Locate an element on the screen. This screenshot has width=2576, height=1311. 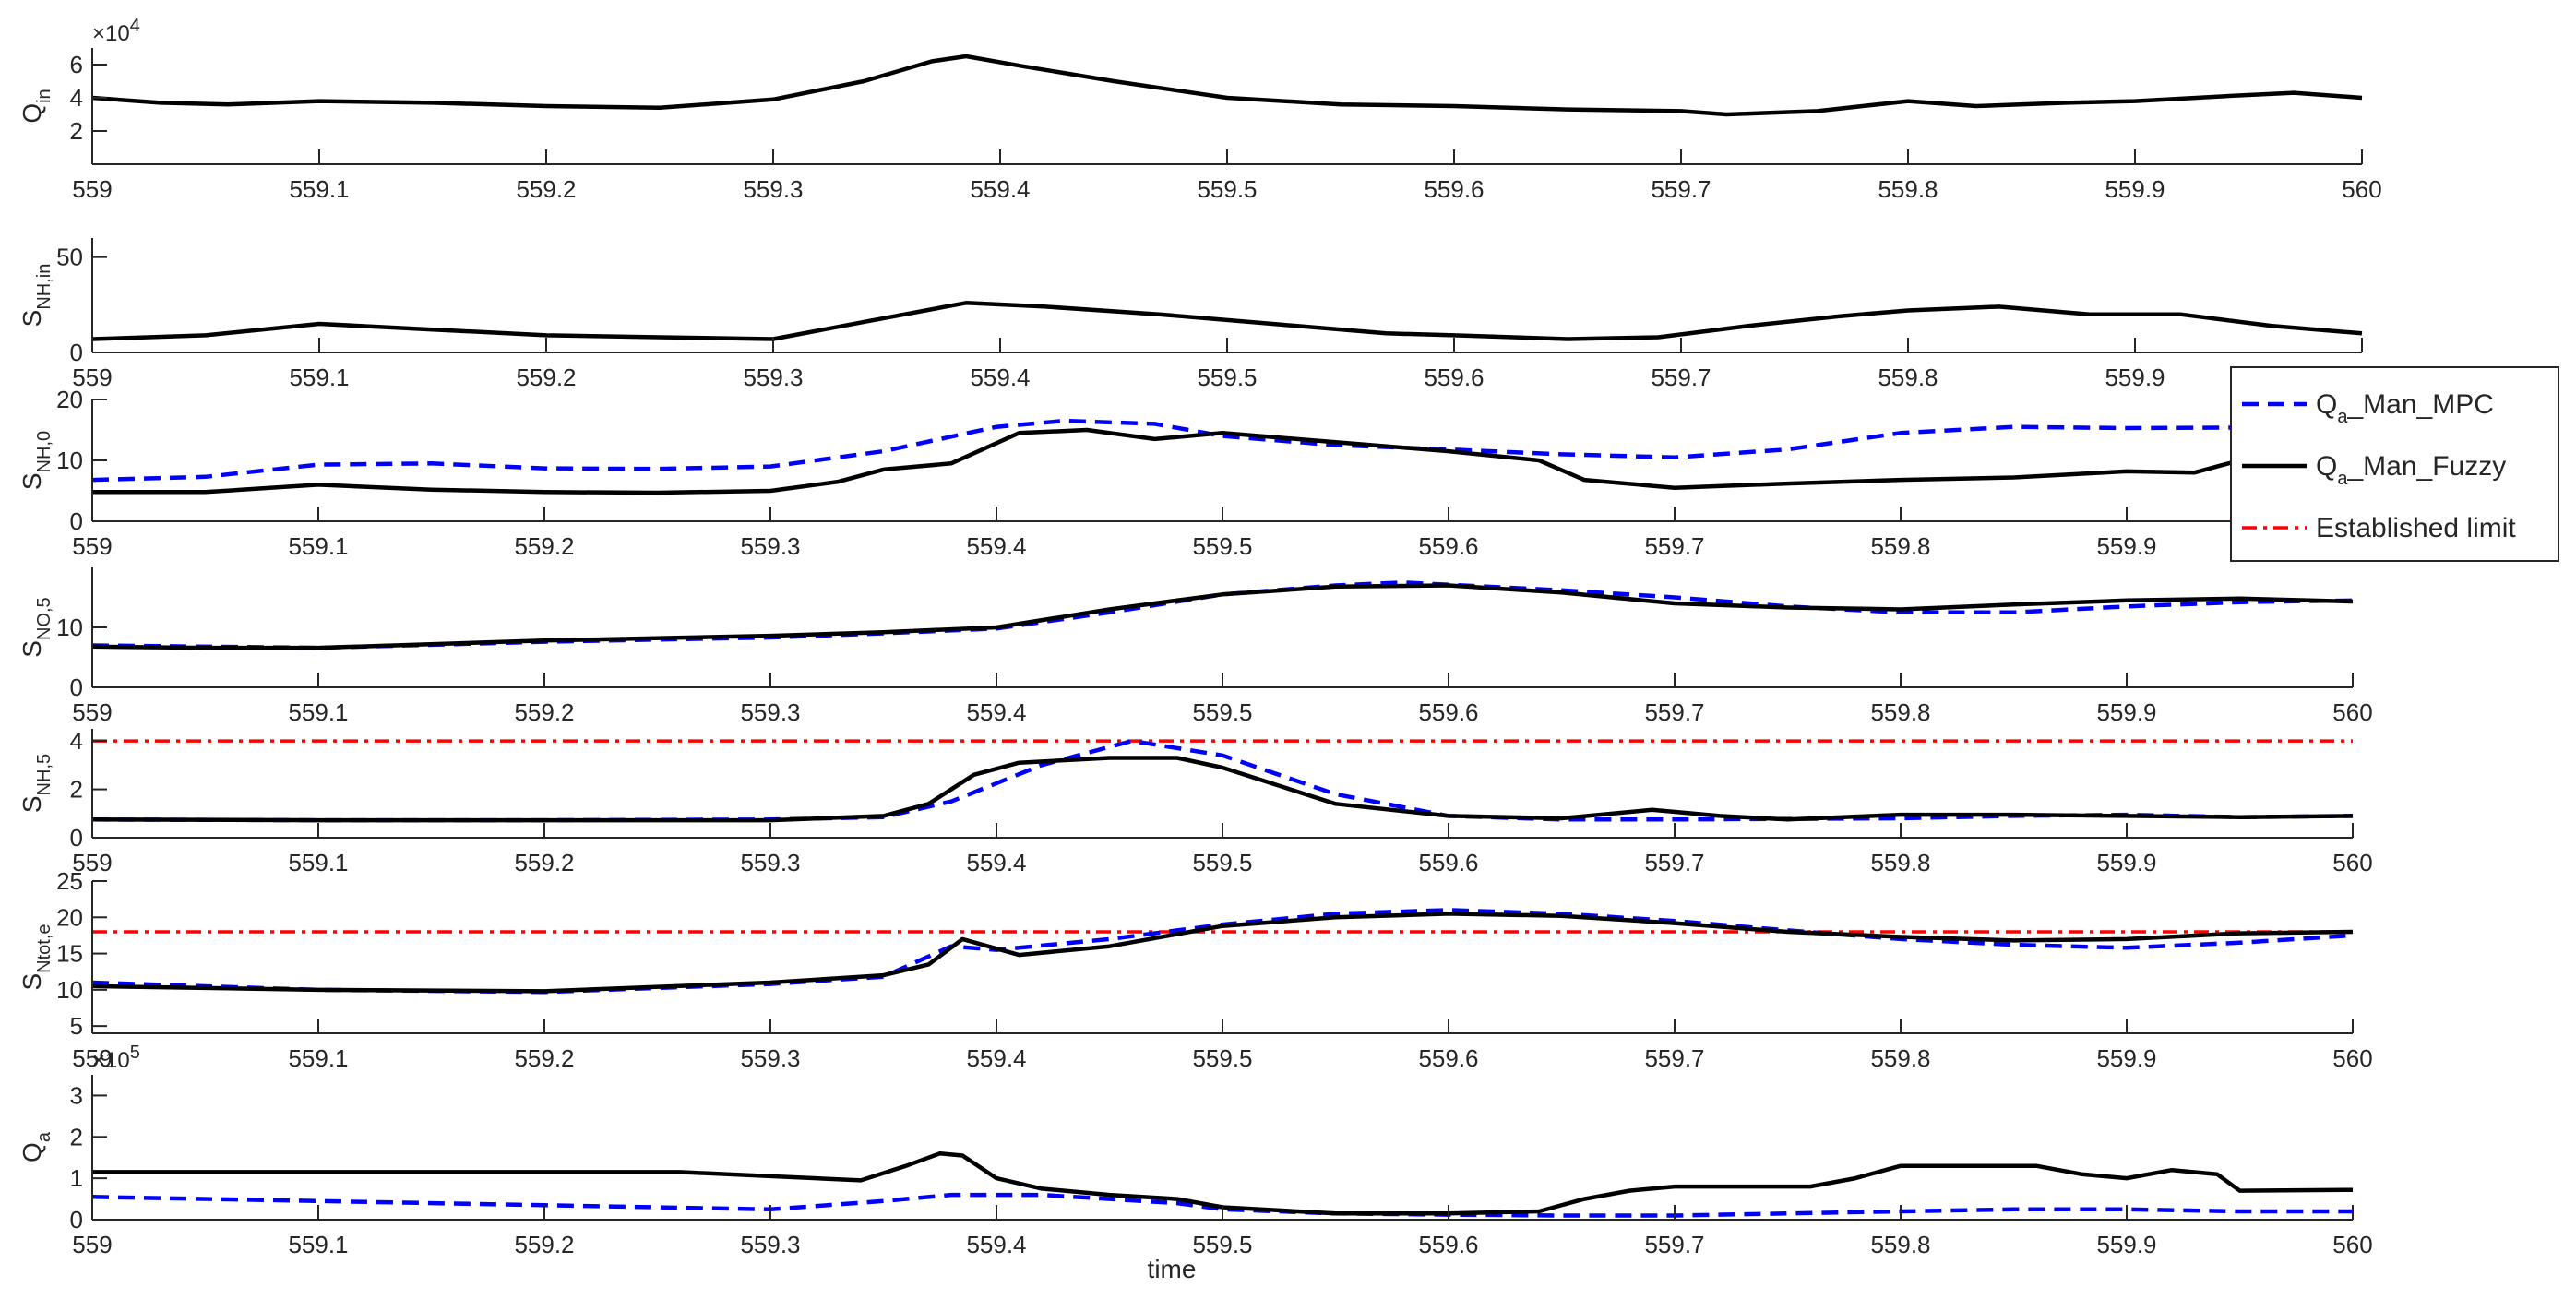
y-axis-label: SNH,5 is located at coordinates (36, 783).